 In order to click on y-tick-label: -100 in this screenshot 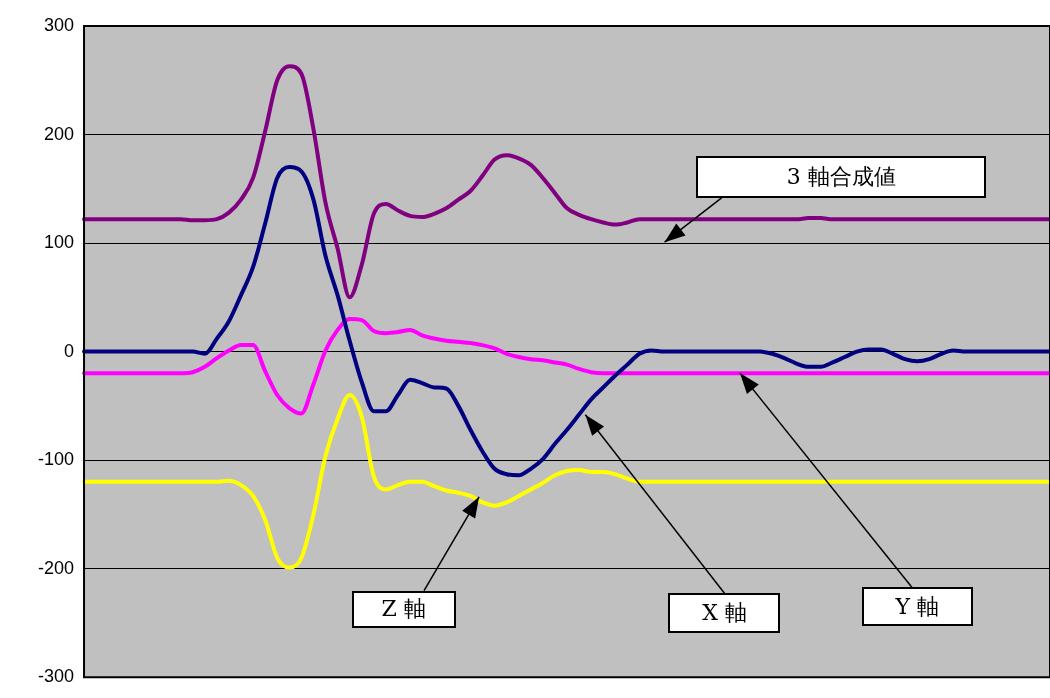, I will do `click(56, 459)`.